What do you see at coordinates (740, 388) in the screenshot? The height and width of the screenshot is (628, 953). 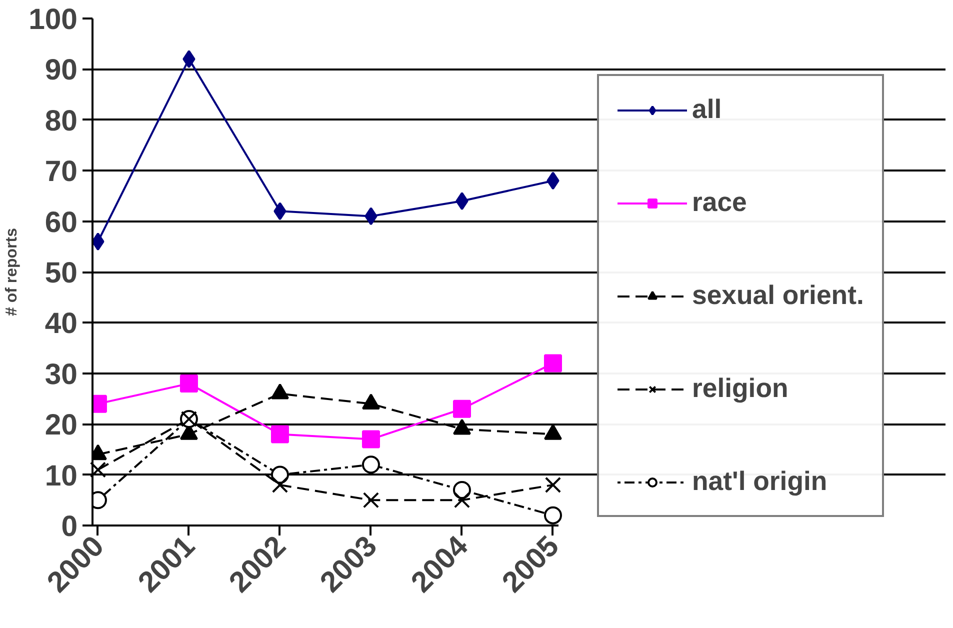 I see `legend-label: religion` at bounding box center [740, 388].